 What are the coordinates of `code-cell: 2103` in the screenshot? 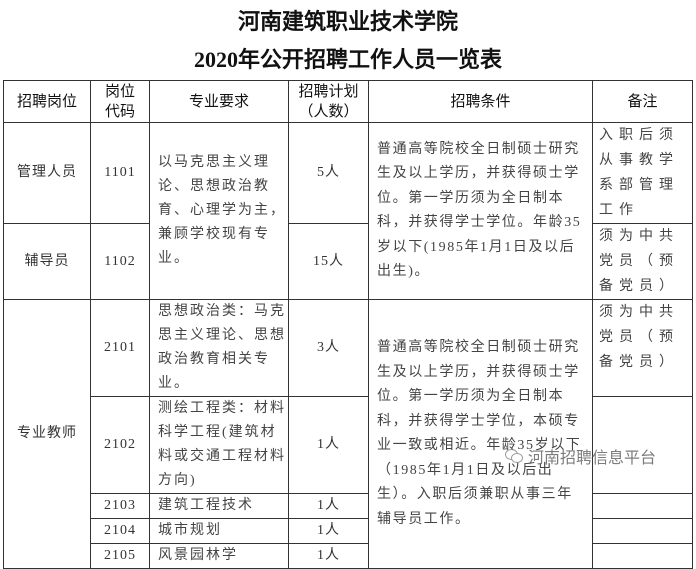 It's located at (120, 506).